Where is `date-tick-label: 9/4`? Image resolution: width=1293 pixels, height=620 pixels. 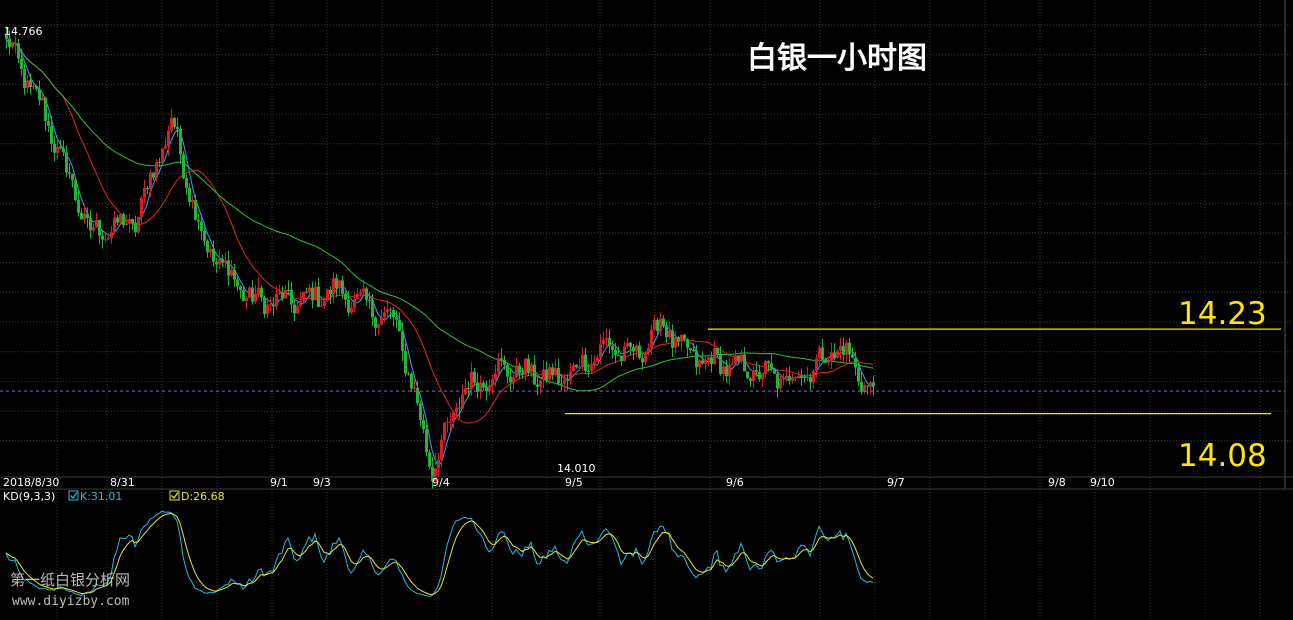 date-tick-label: 9/4 is located at coordinates (441, 482).